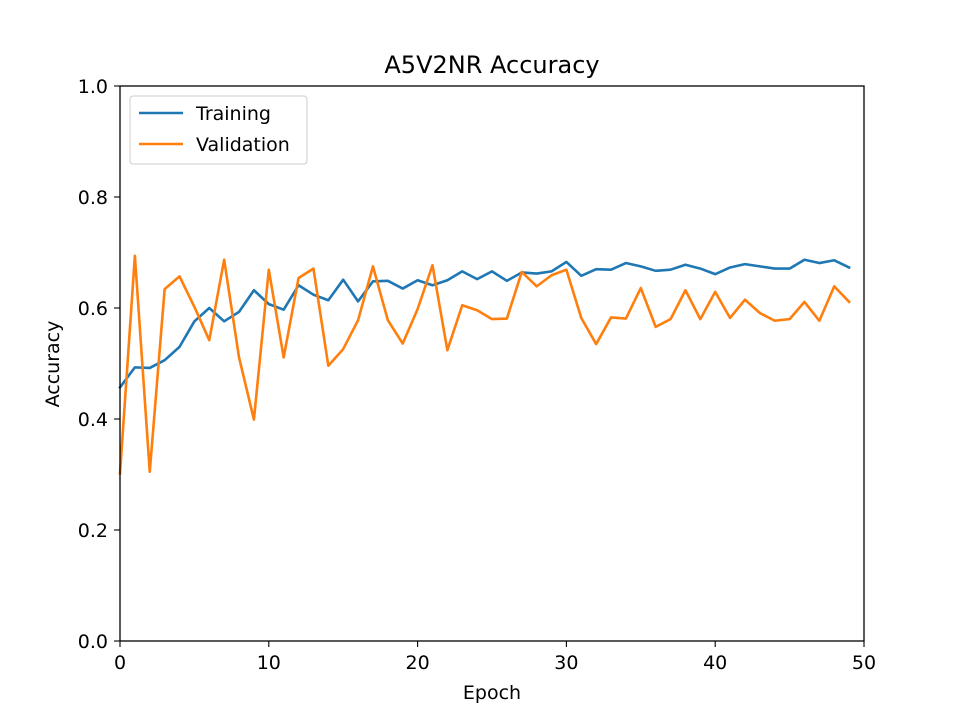  I want to click on y-tick-label: 0.8, so click(93, 198).